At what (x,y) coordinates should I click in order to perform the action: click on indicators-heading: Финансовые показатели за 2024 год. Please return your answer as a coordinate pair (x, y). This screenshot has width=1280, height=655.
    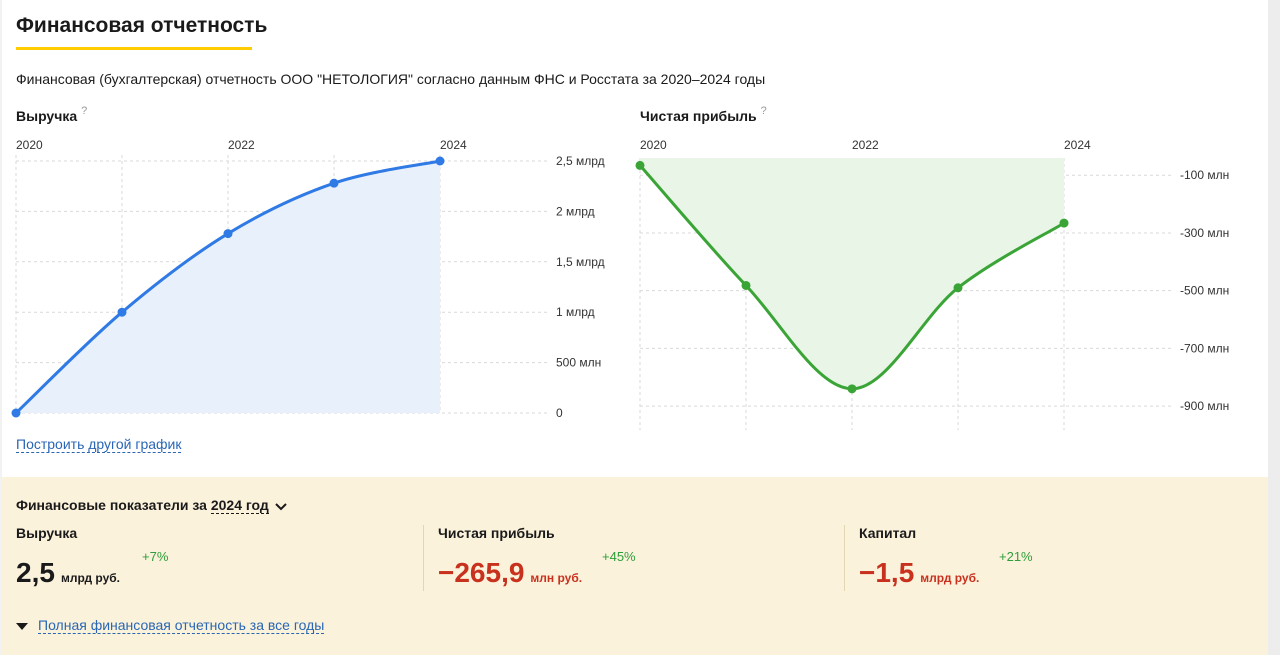
    Looking at the image, I should click on (151, 505).